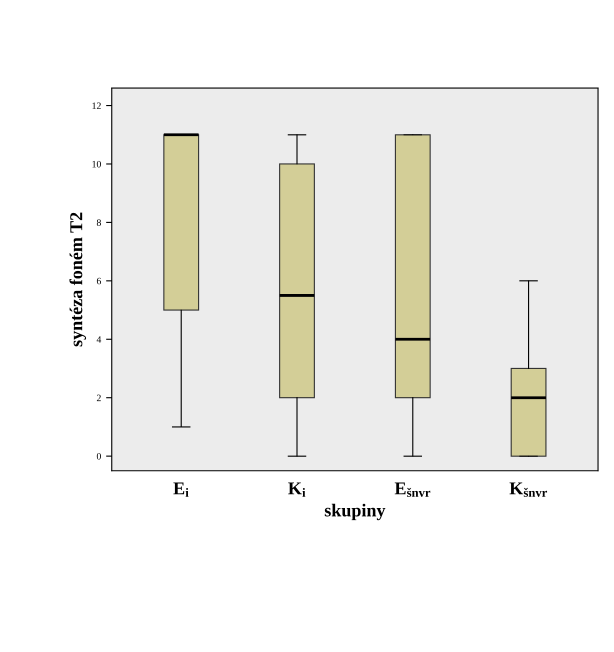 The width and height of the screenshot is (614, 652). Describe the element at coordinates (99, 339) in the screenshot. I see `y-tick-label: 4` at that location.